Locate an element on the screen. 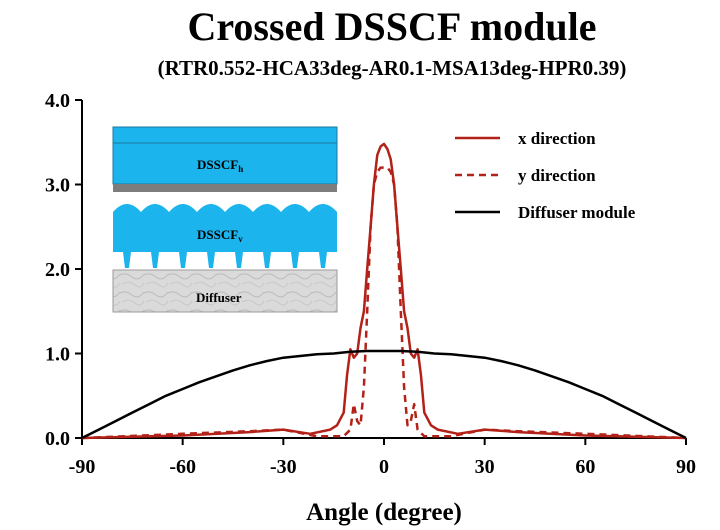 This screenshot has height=530, width=720. dsscf-v-label-main: DSSCF is located at coordinates (217, 234).